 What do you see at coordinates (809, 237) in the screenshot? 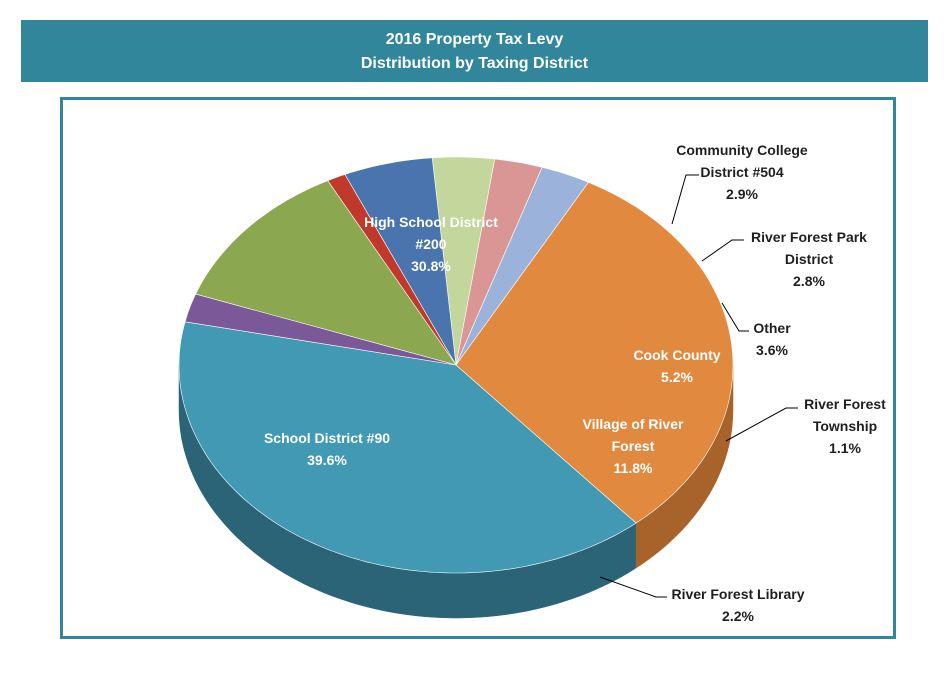
I see `data-label-river-forest-park-district: River Forest Park` at bounding box center [809, 237].